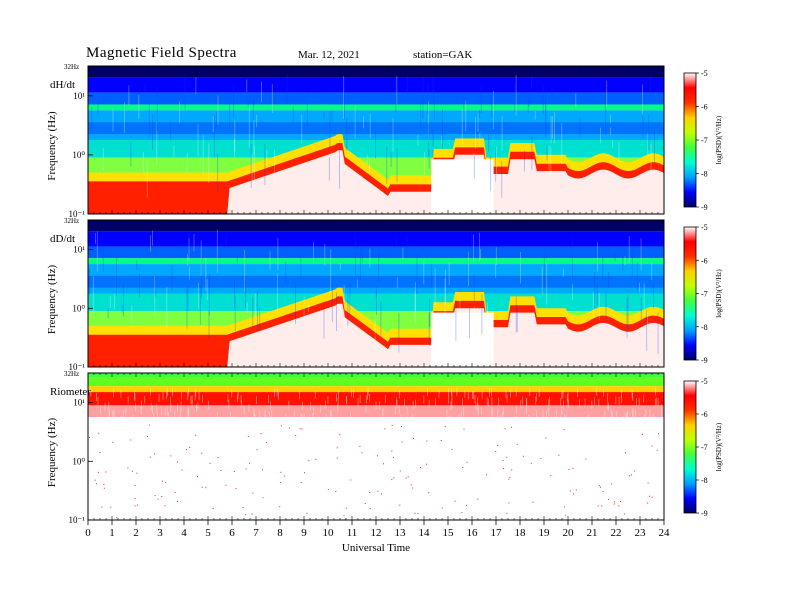 The width and height of the screenshot is (792, 612). Describe the element at coordinates (616, 533) in the screenshot. I see `x-tick-label: 22` at that location.